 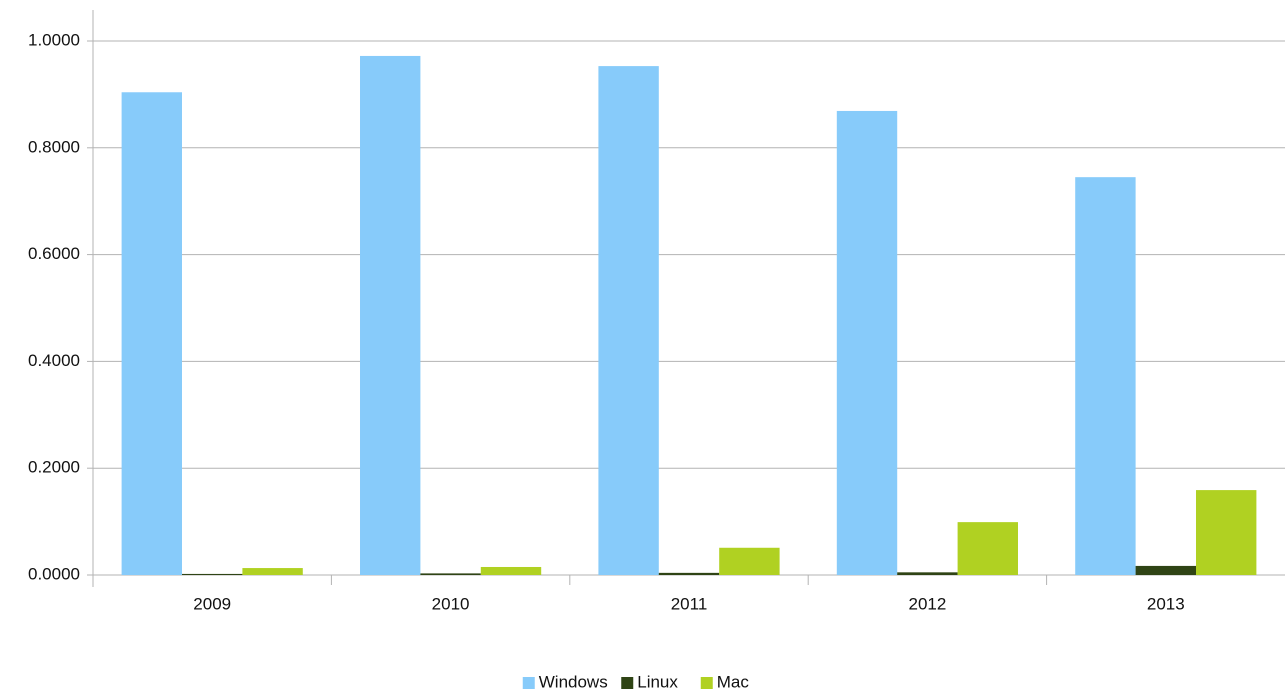 What do you see at coordinates (54, 253) in the screenshot?
I see `y-tick-label: 0.6000` at bounding box center [54, 253].